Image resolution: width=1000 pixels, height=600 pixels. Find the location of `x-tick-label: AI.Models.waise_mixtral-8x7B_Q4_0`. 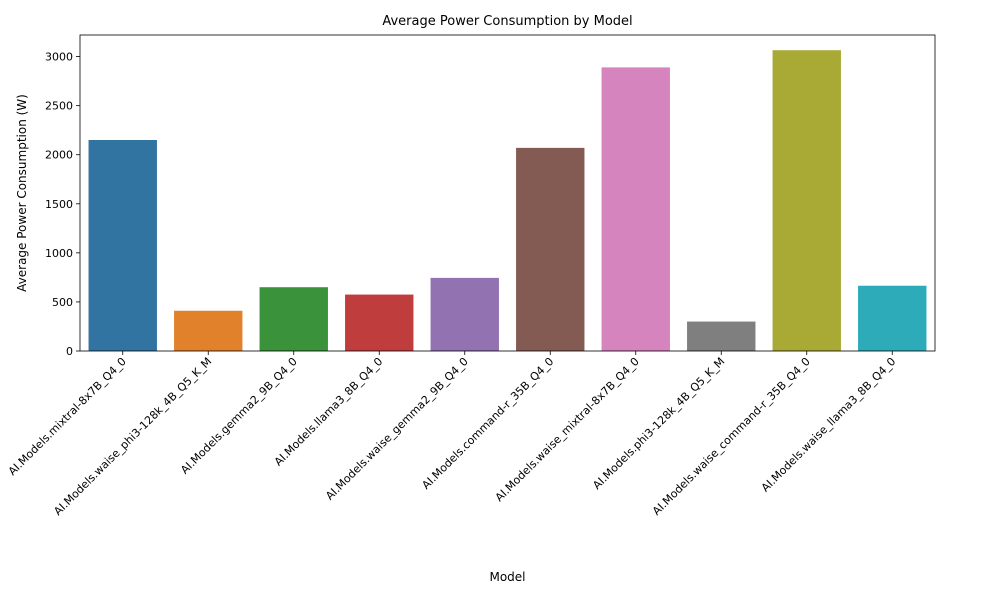

x-tick-label: AI.Models.waise_mixtral-8x7B_Q4_0 is located at coordinates (567, 429).